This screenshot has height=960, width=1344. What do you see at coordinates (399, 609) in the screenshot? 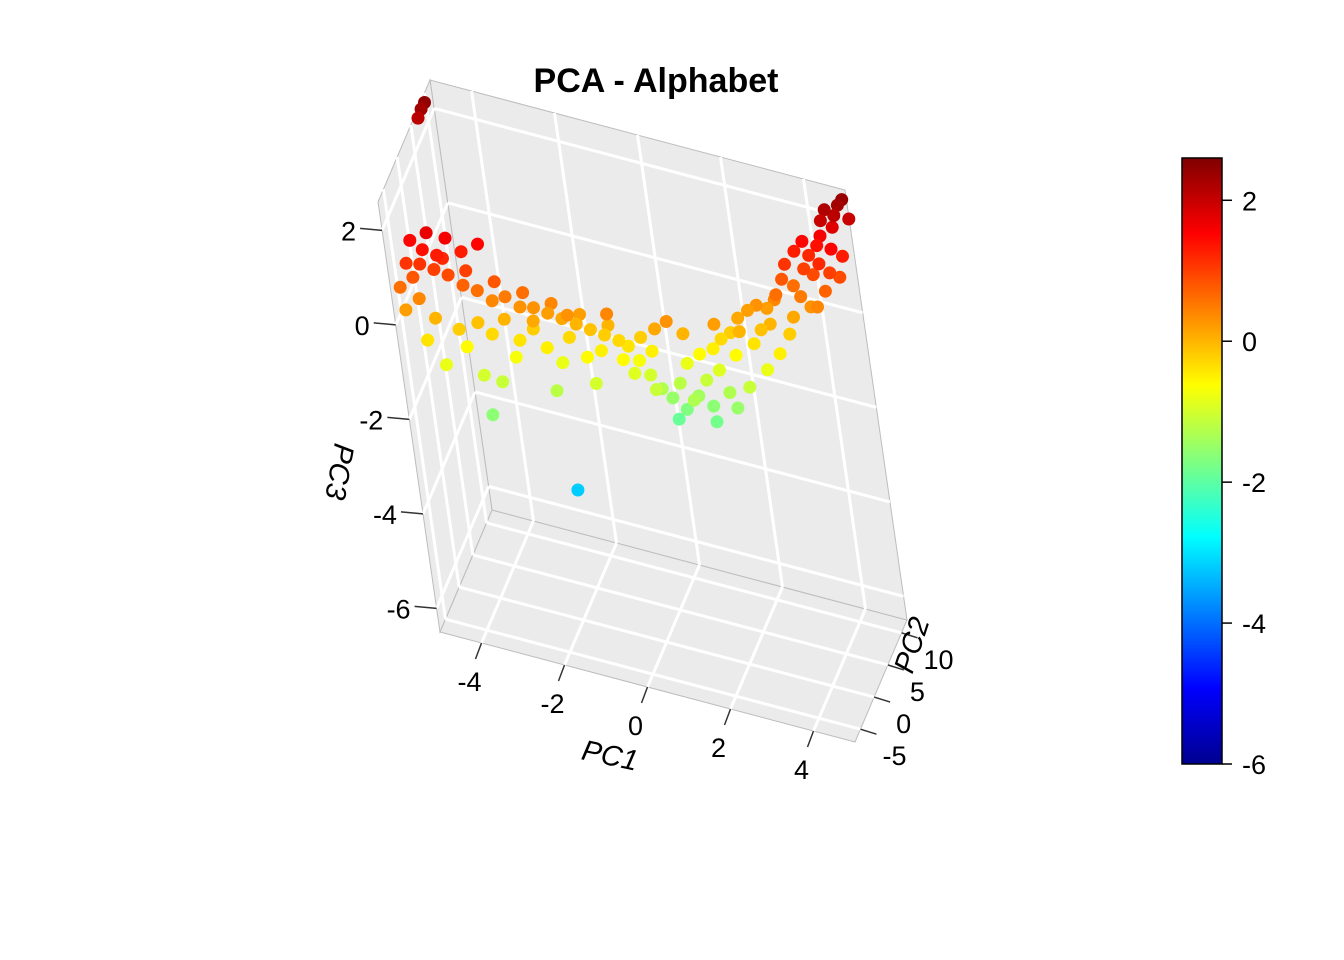
I see `z-tick-label: -6` at bounding box center [399, 609].